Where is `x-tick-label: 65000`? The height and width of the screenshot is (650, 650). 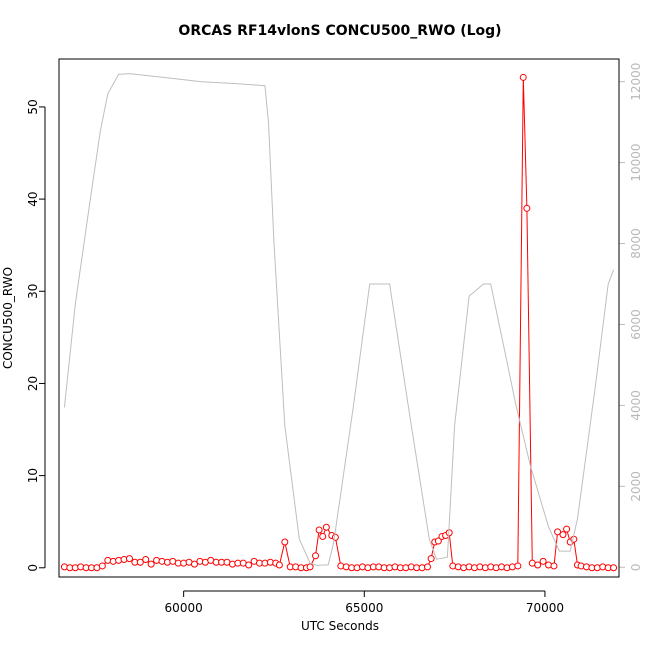
x-tick-label: 65000 is located at coordinates (364, 608).